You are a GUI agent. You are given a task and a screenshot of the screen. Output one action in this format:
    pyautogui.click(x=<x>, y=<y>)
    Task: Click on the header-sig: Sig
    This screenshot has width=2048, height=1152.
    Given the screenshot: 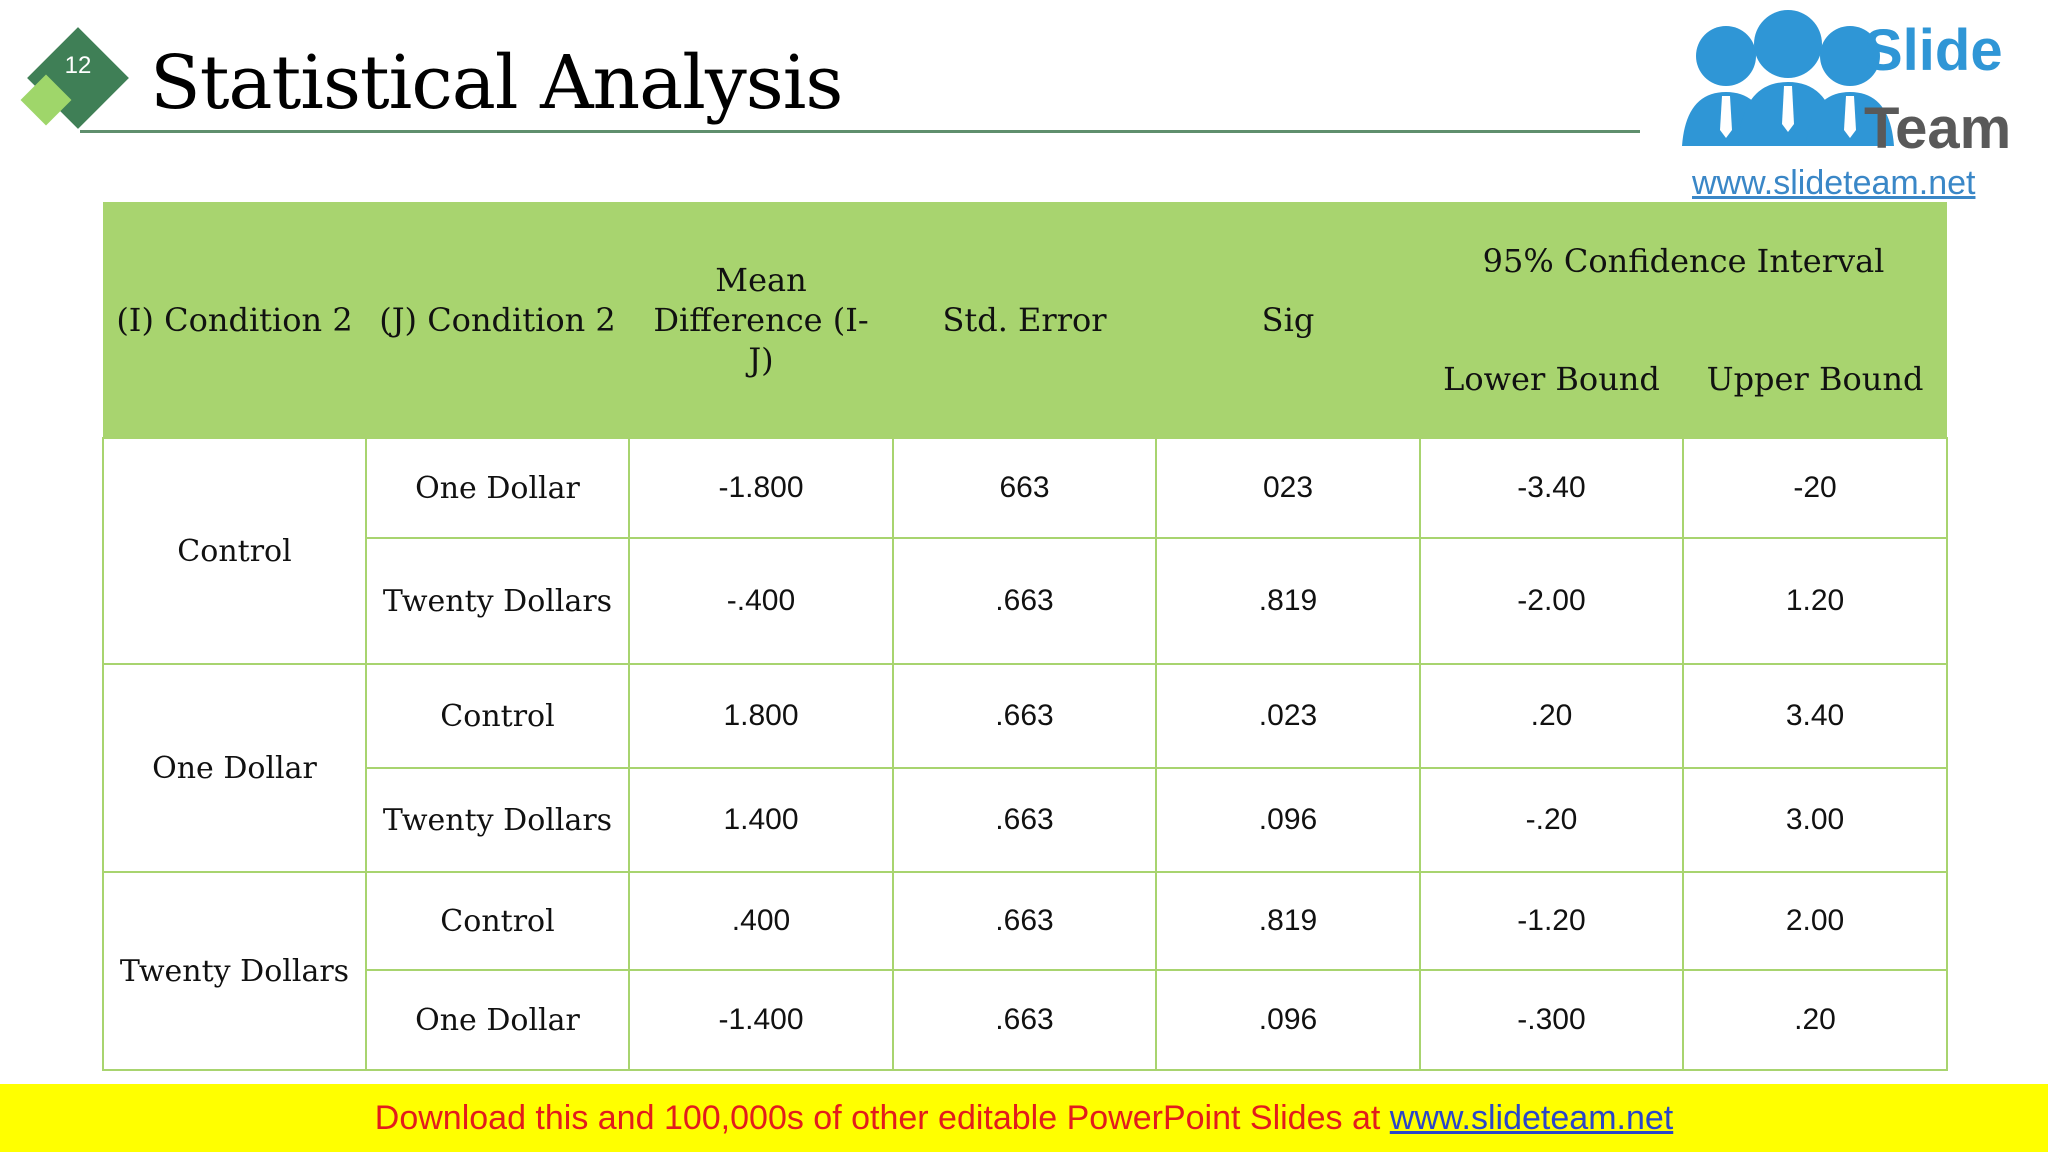 What is the action you would take?
    pyautogui.click(x=1288, y=320)
    